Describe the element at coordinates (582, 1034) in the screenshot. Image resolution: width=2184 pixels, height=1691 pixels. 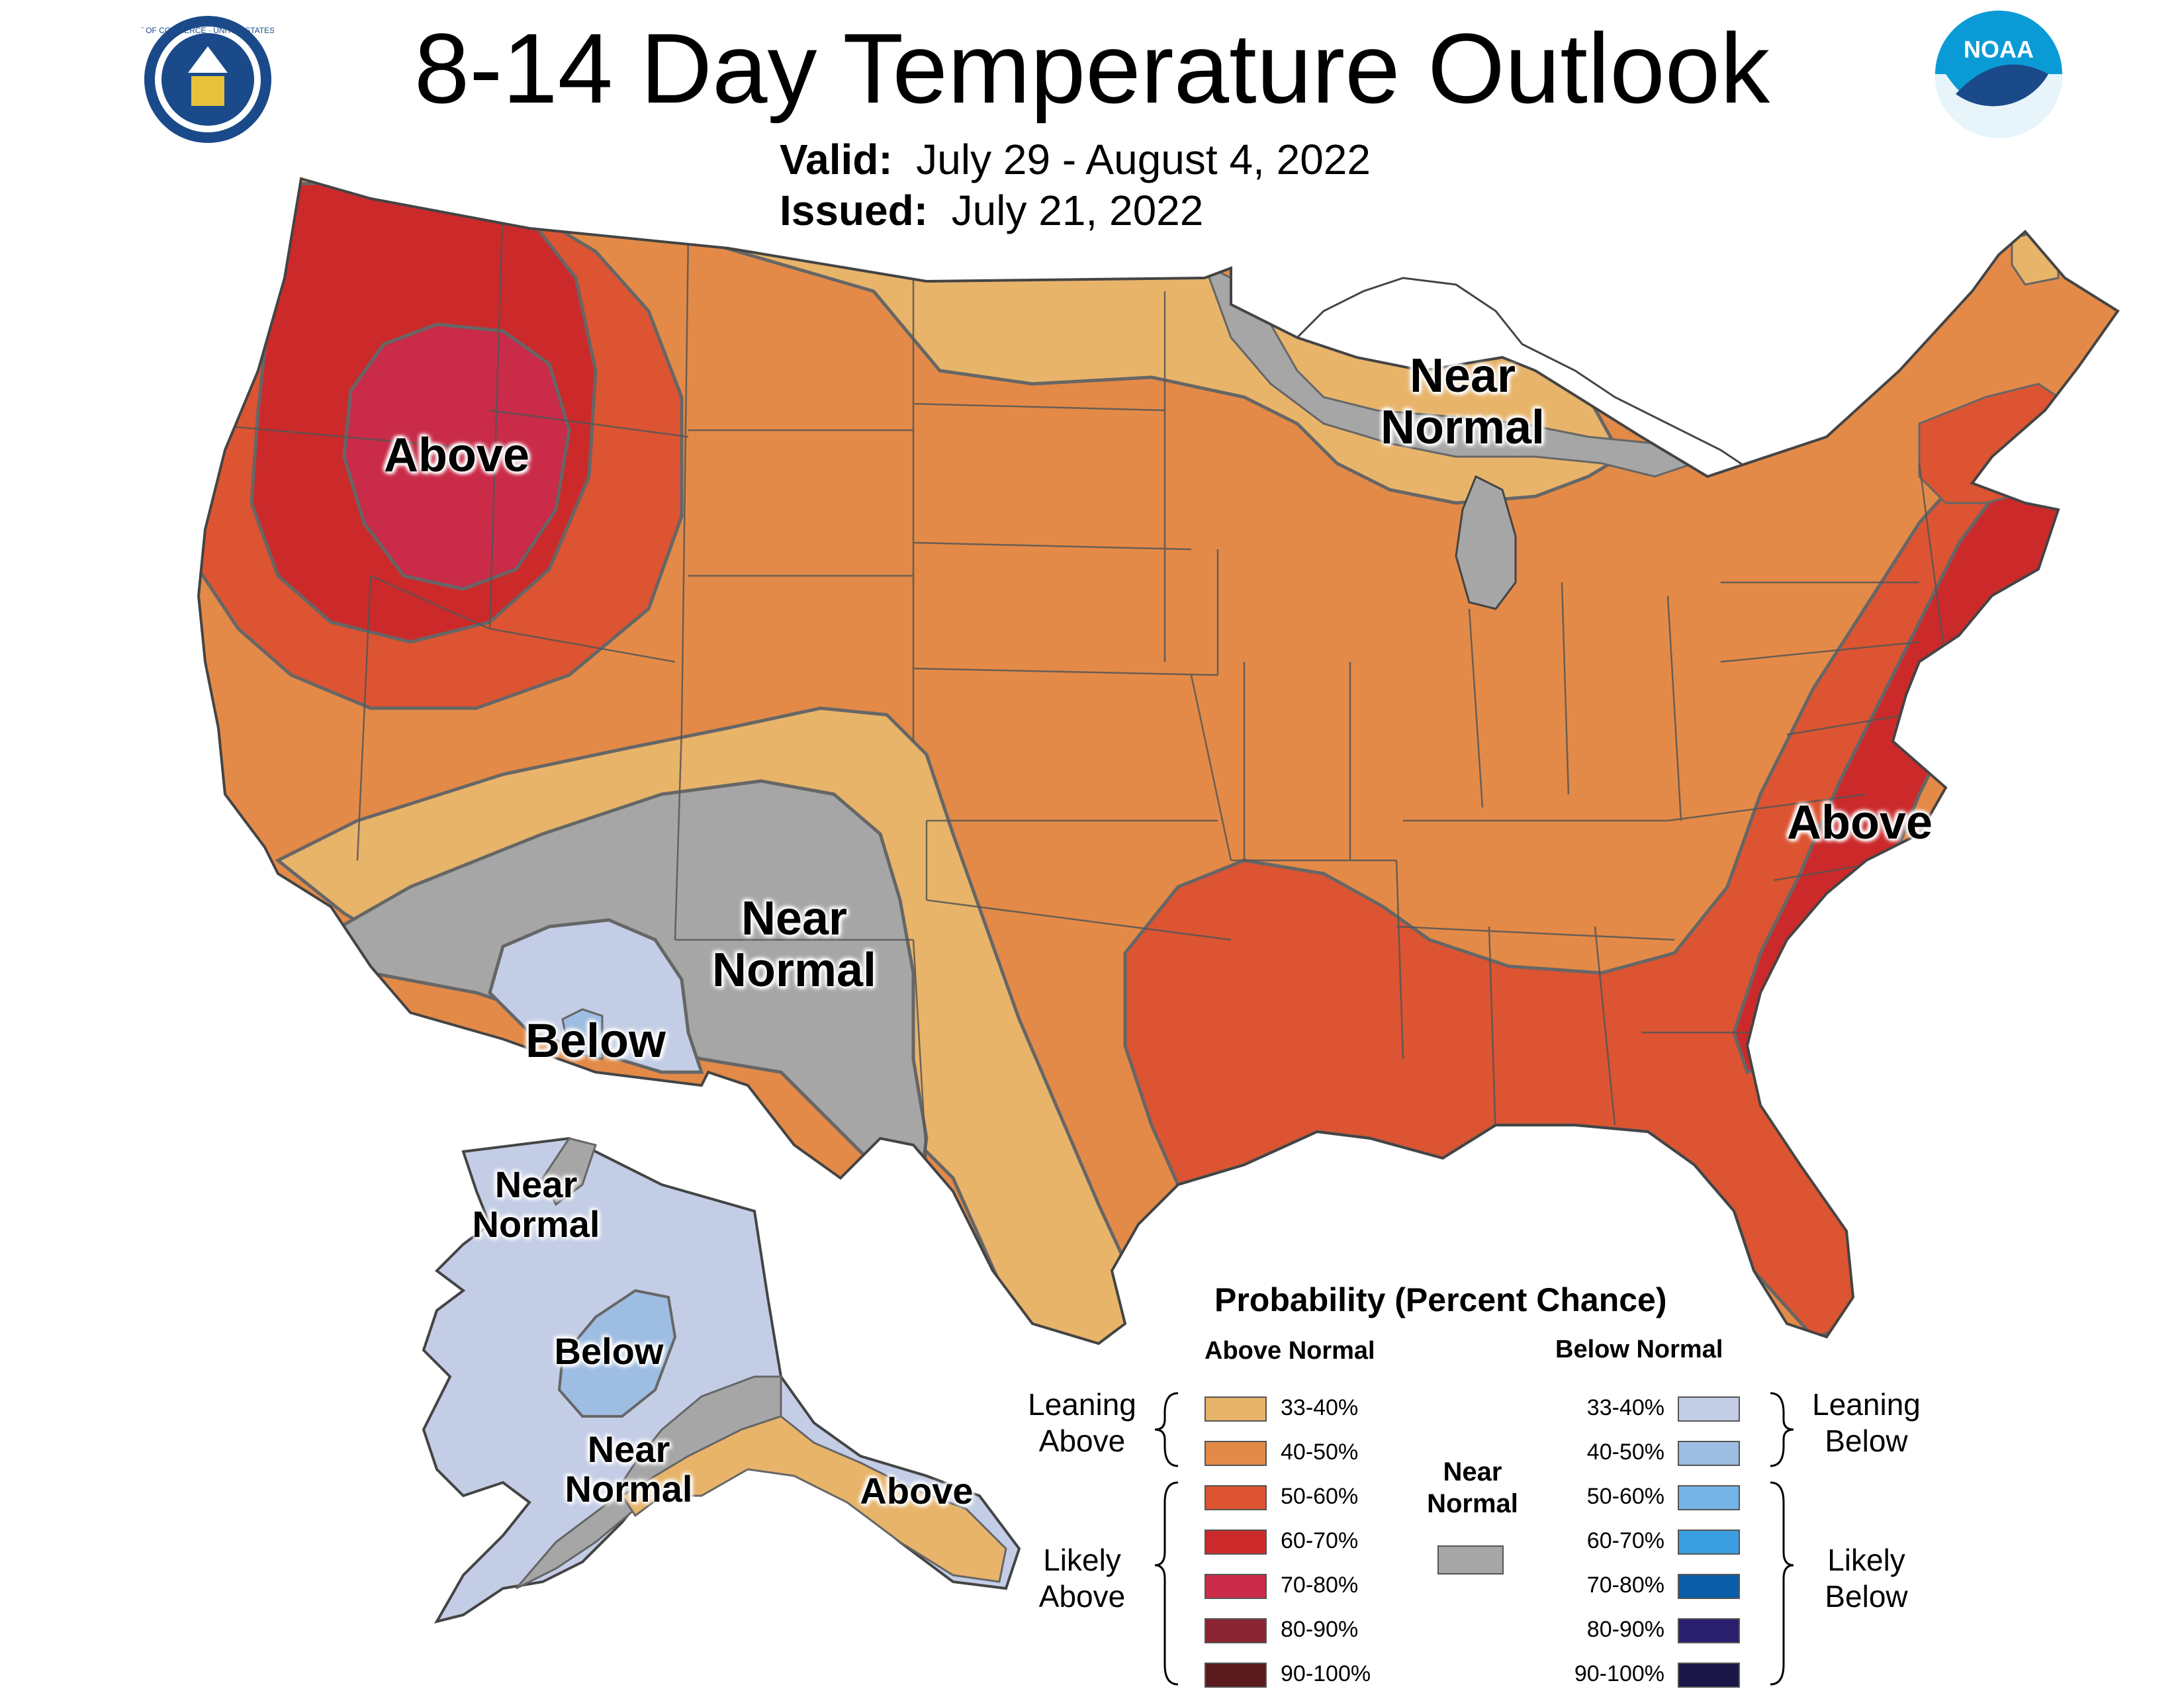
I see `region-below-arizona-inner` at that location.